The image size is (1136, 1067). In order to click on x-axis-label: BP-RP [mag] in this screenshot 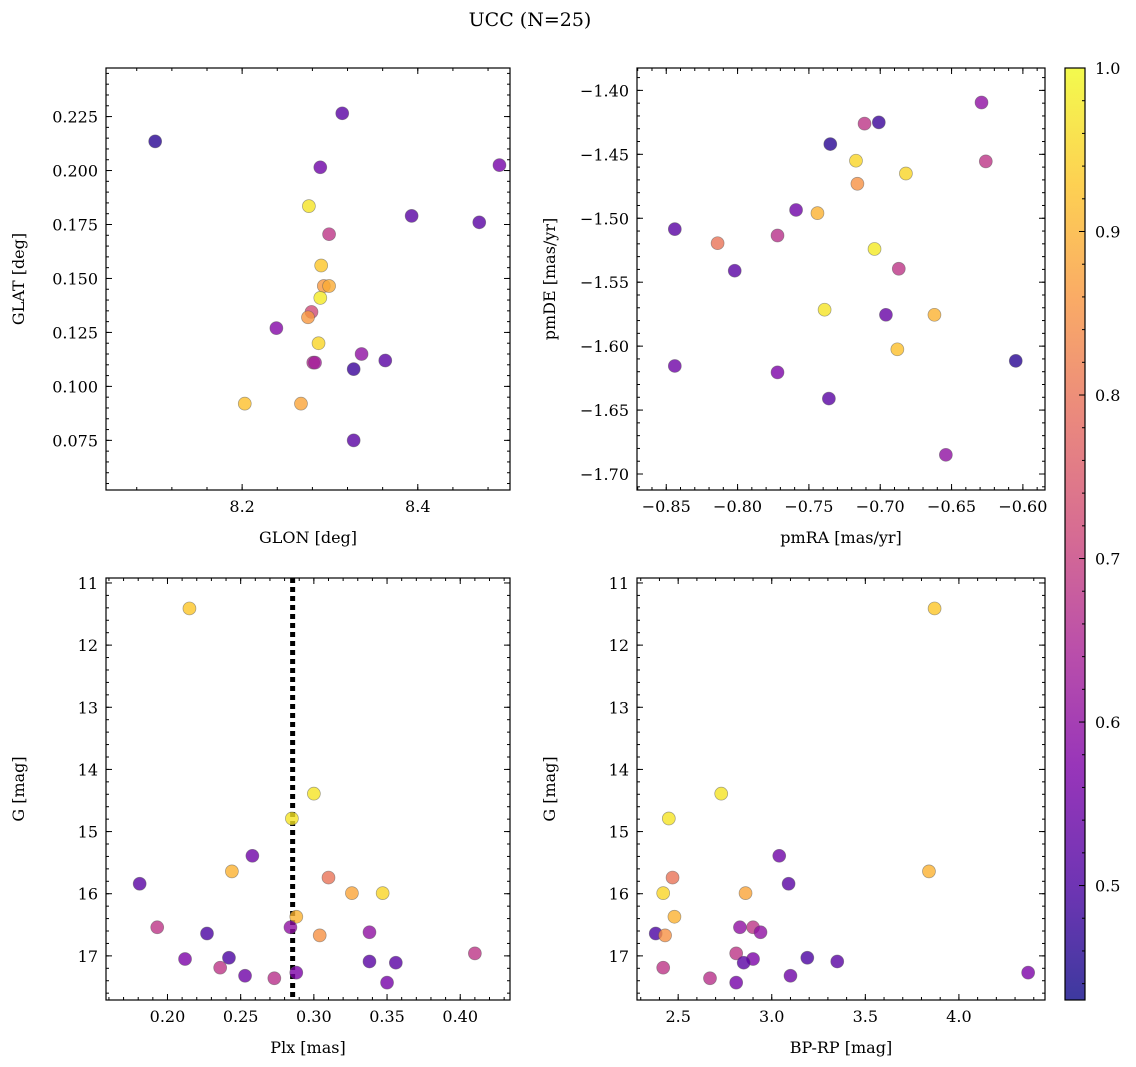, I will do `click(841, 1047)`.